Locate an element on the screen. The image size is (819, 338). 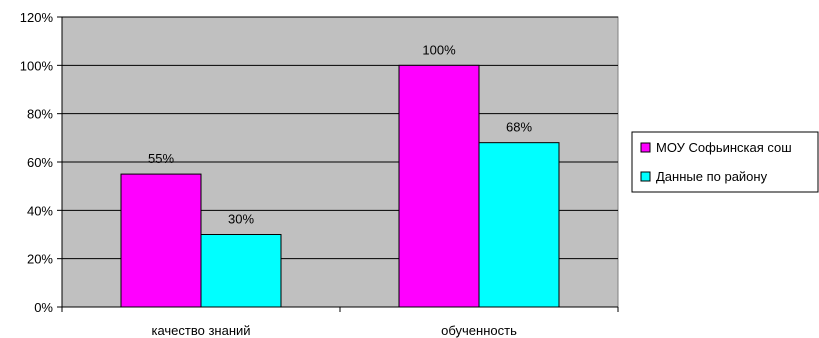
legend: МОУ Софьинская сош Данные по району is located at coordinates (725, 162).